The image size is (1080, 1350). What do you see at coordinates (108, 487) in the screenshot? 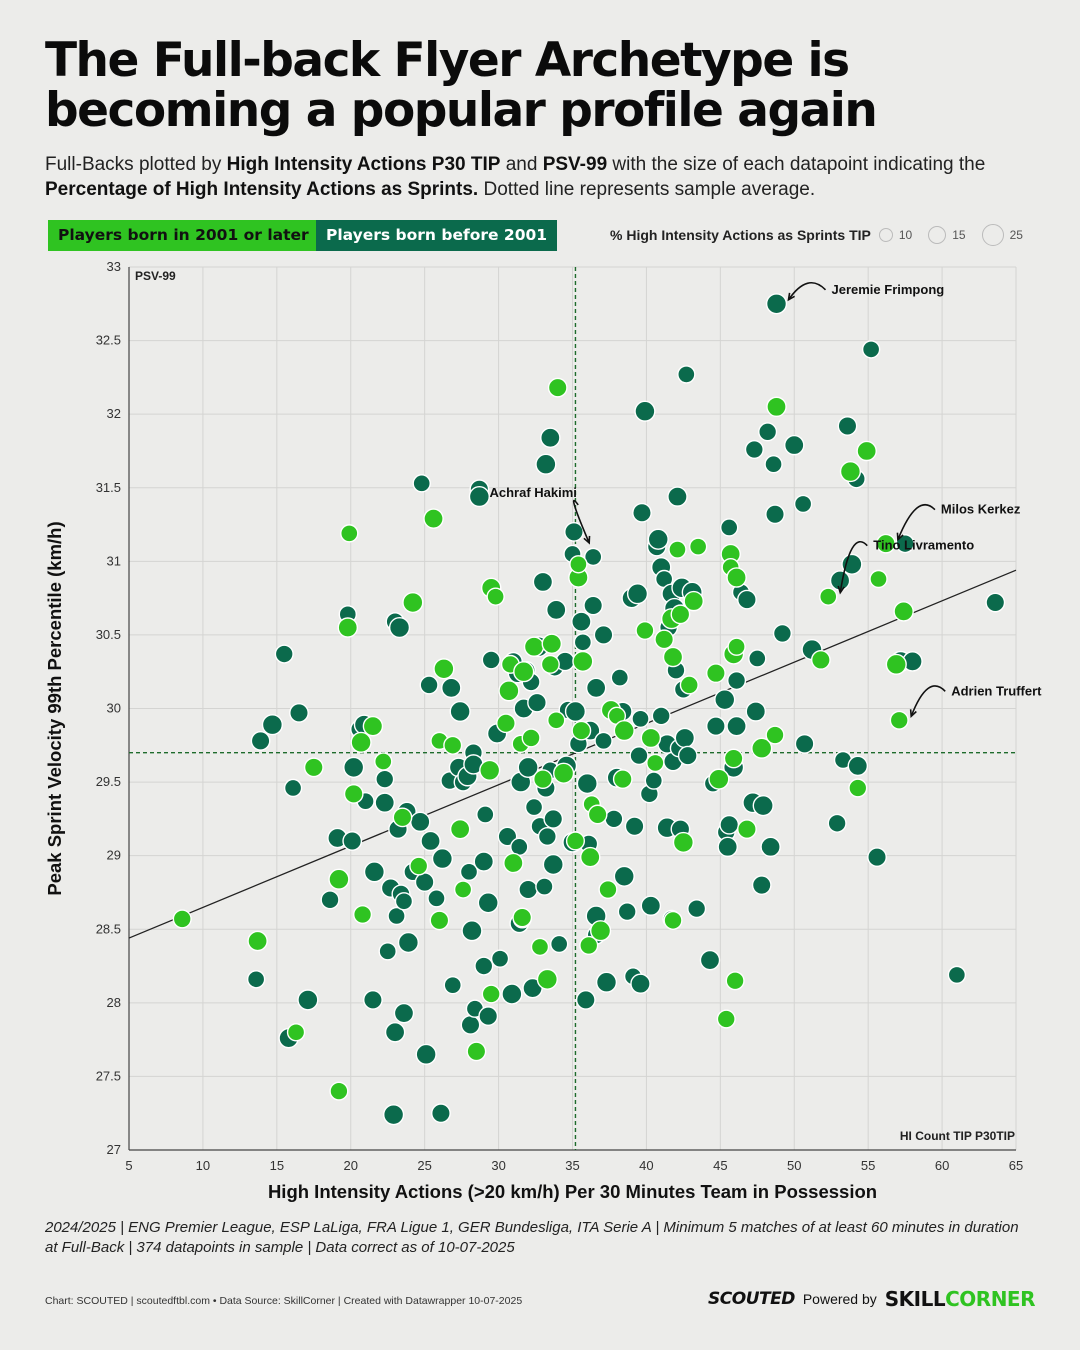
I see `y-tick-label: 31.5` at bounding box center [108, 487].